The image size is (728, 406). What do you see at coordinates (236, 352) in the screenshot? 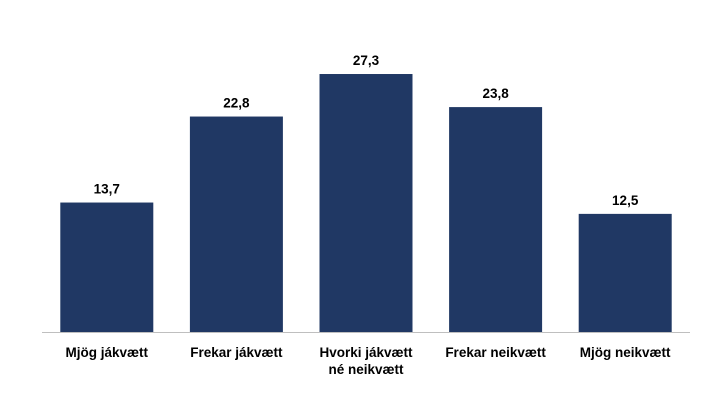
I see `x-tick-label: Frekar jákvætt` at bounding box center [236, 352].